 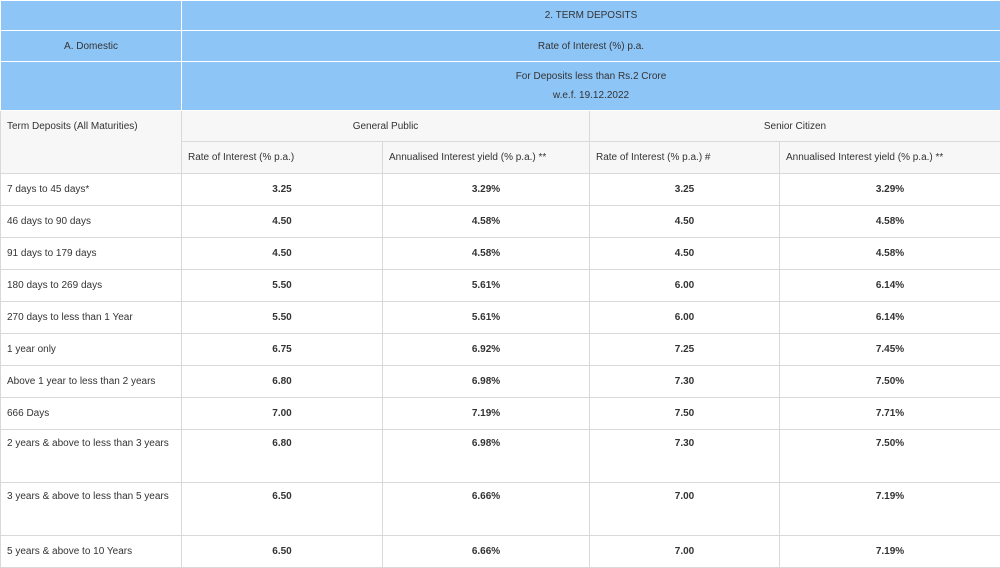 What do you see at coordinates (486, 190) in the screenshot?
I see `gp-yield-cell: 3.29%` at bounding box center [486, 190].